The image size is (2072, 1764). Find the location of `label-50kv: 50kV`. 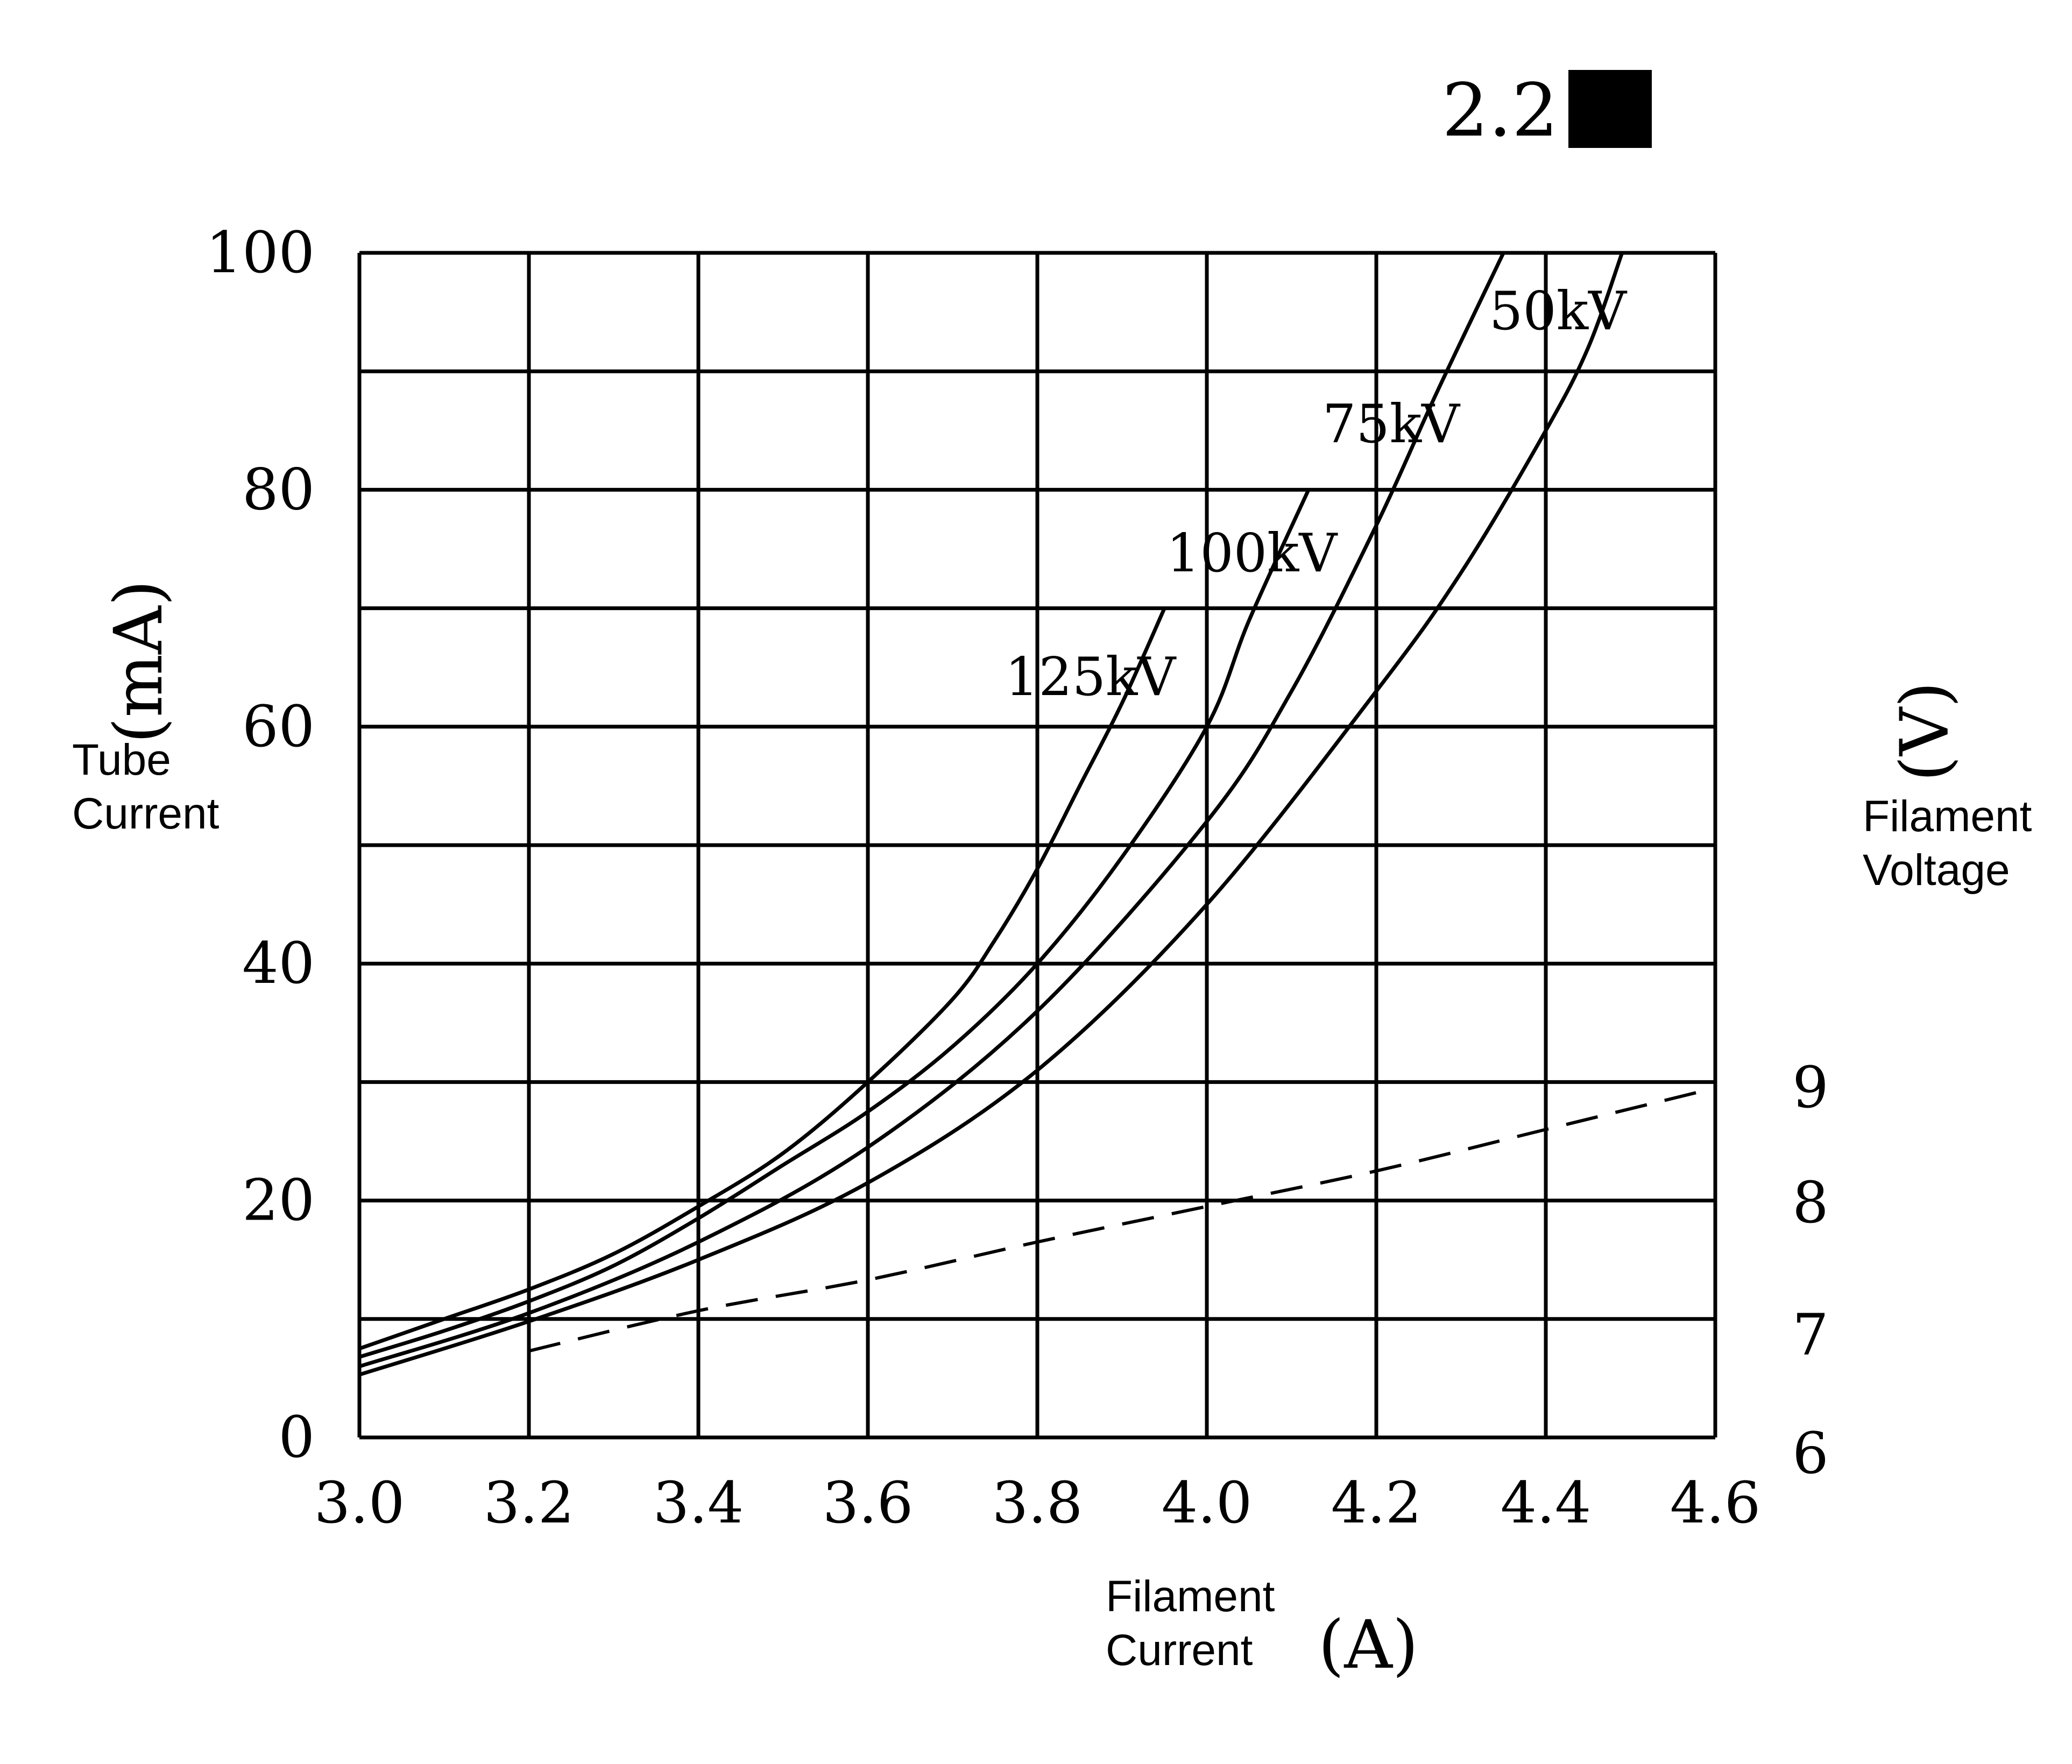

label-50kv: 50kV is located at coordinates (1558, 311).